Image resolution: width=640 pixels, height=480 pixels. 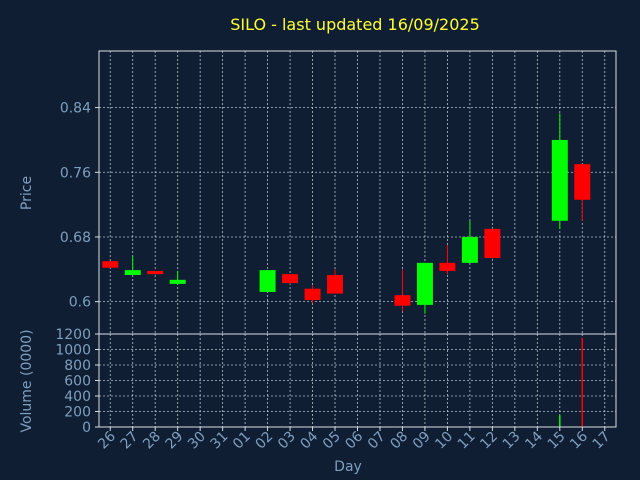 What do you see at coordinates (512, 441) in the screenshot?
I see `x-tick-label: 13` at bounding box center [512, 441].